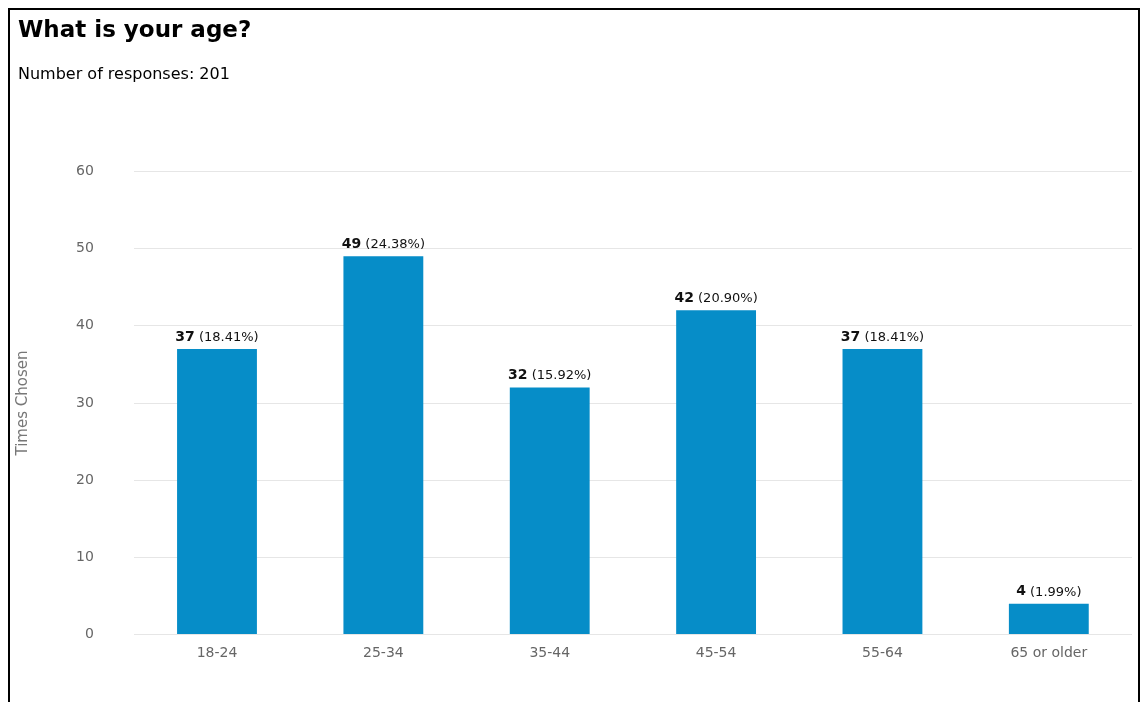 The height and width of the screenshot is (708, 1148). I want to click on x-tick-label: 45-54, so click(716, 651).